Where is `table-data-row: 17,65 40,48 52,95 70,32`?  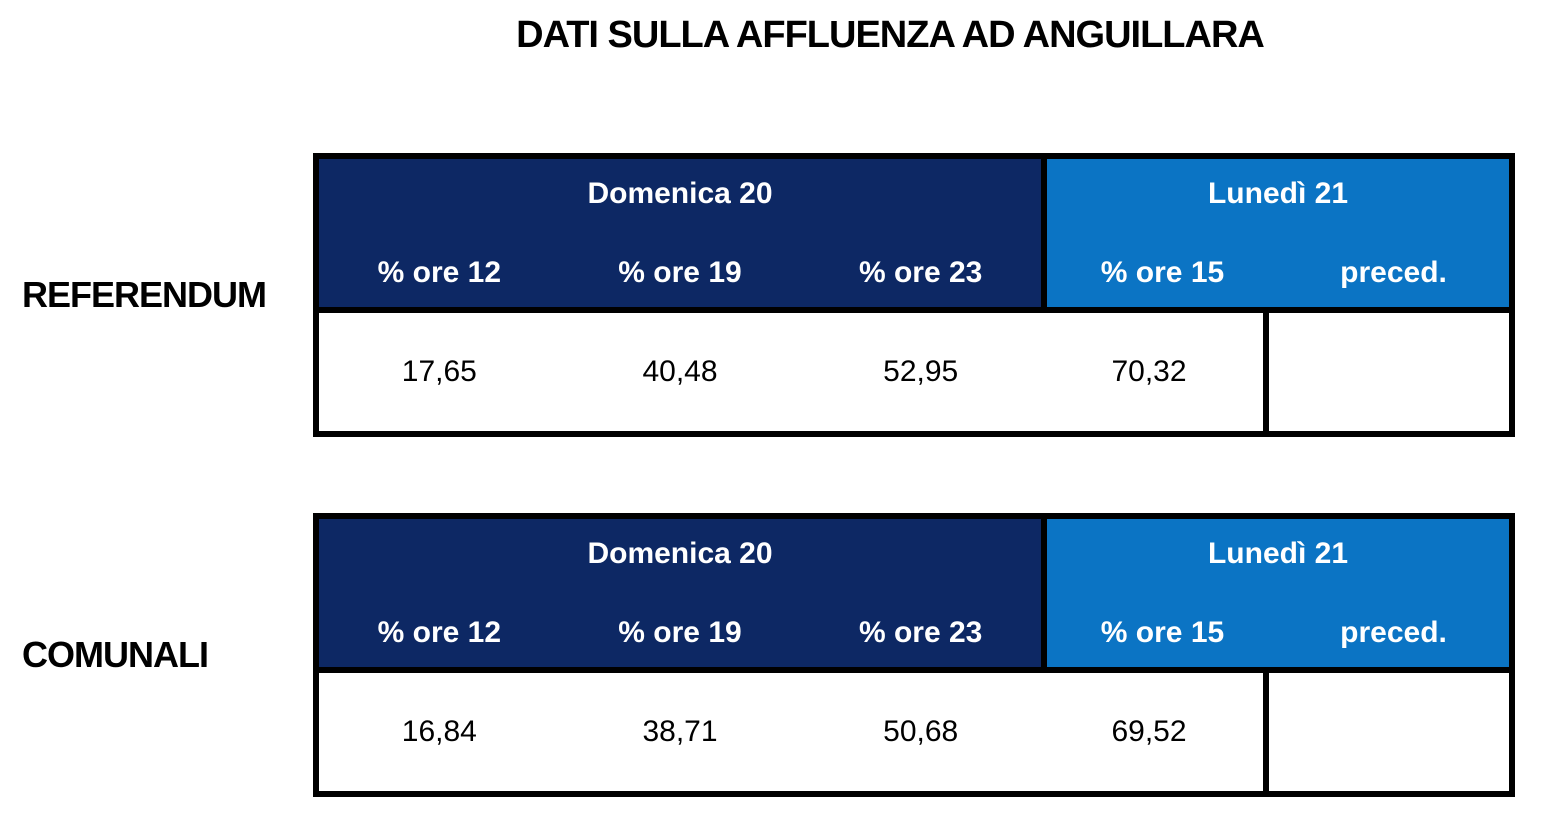
table-data-row: 17,65 40,48 52,95 70,32 is located at coordinates (914, 372).